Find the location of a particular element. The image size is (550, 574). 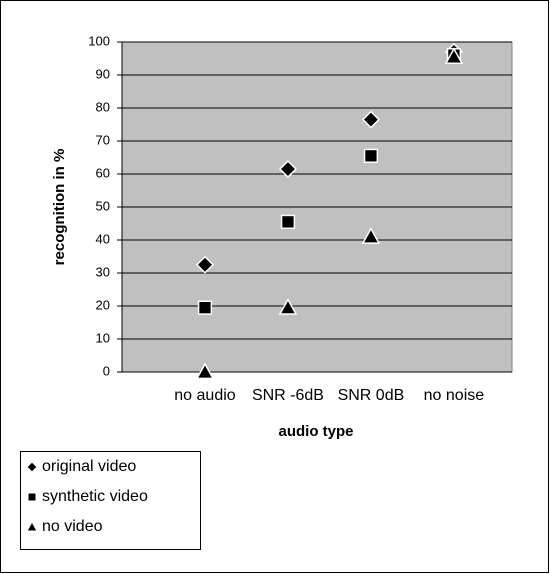

y-tick-label: 10 is located at coordinates (103, 337).